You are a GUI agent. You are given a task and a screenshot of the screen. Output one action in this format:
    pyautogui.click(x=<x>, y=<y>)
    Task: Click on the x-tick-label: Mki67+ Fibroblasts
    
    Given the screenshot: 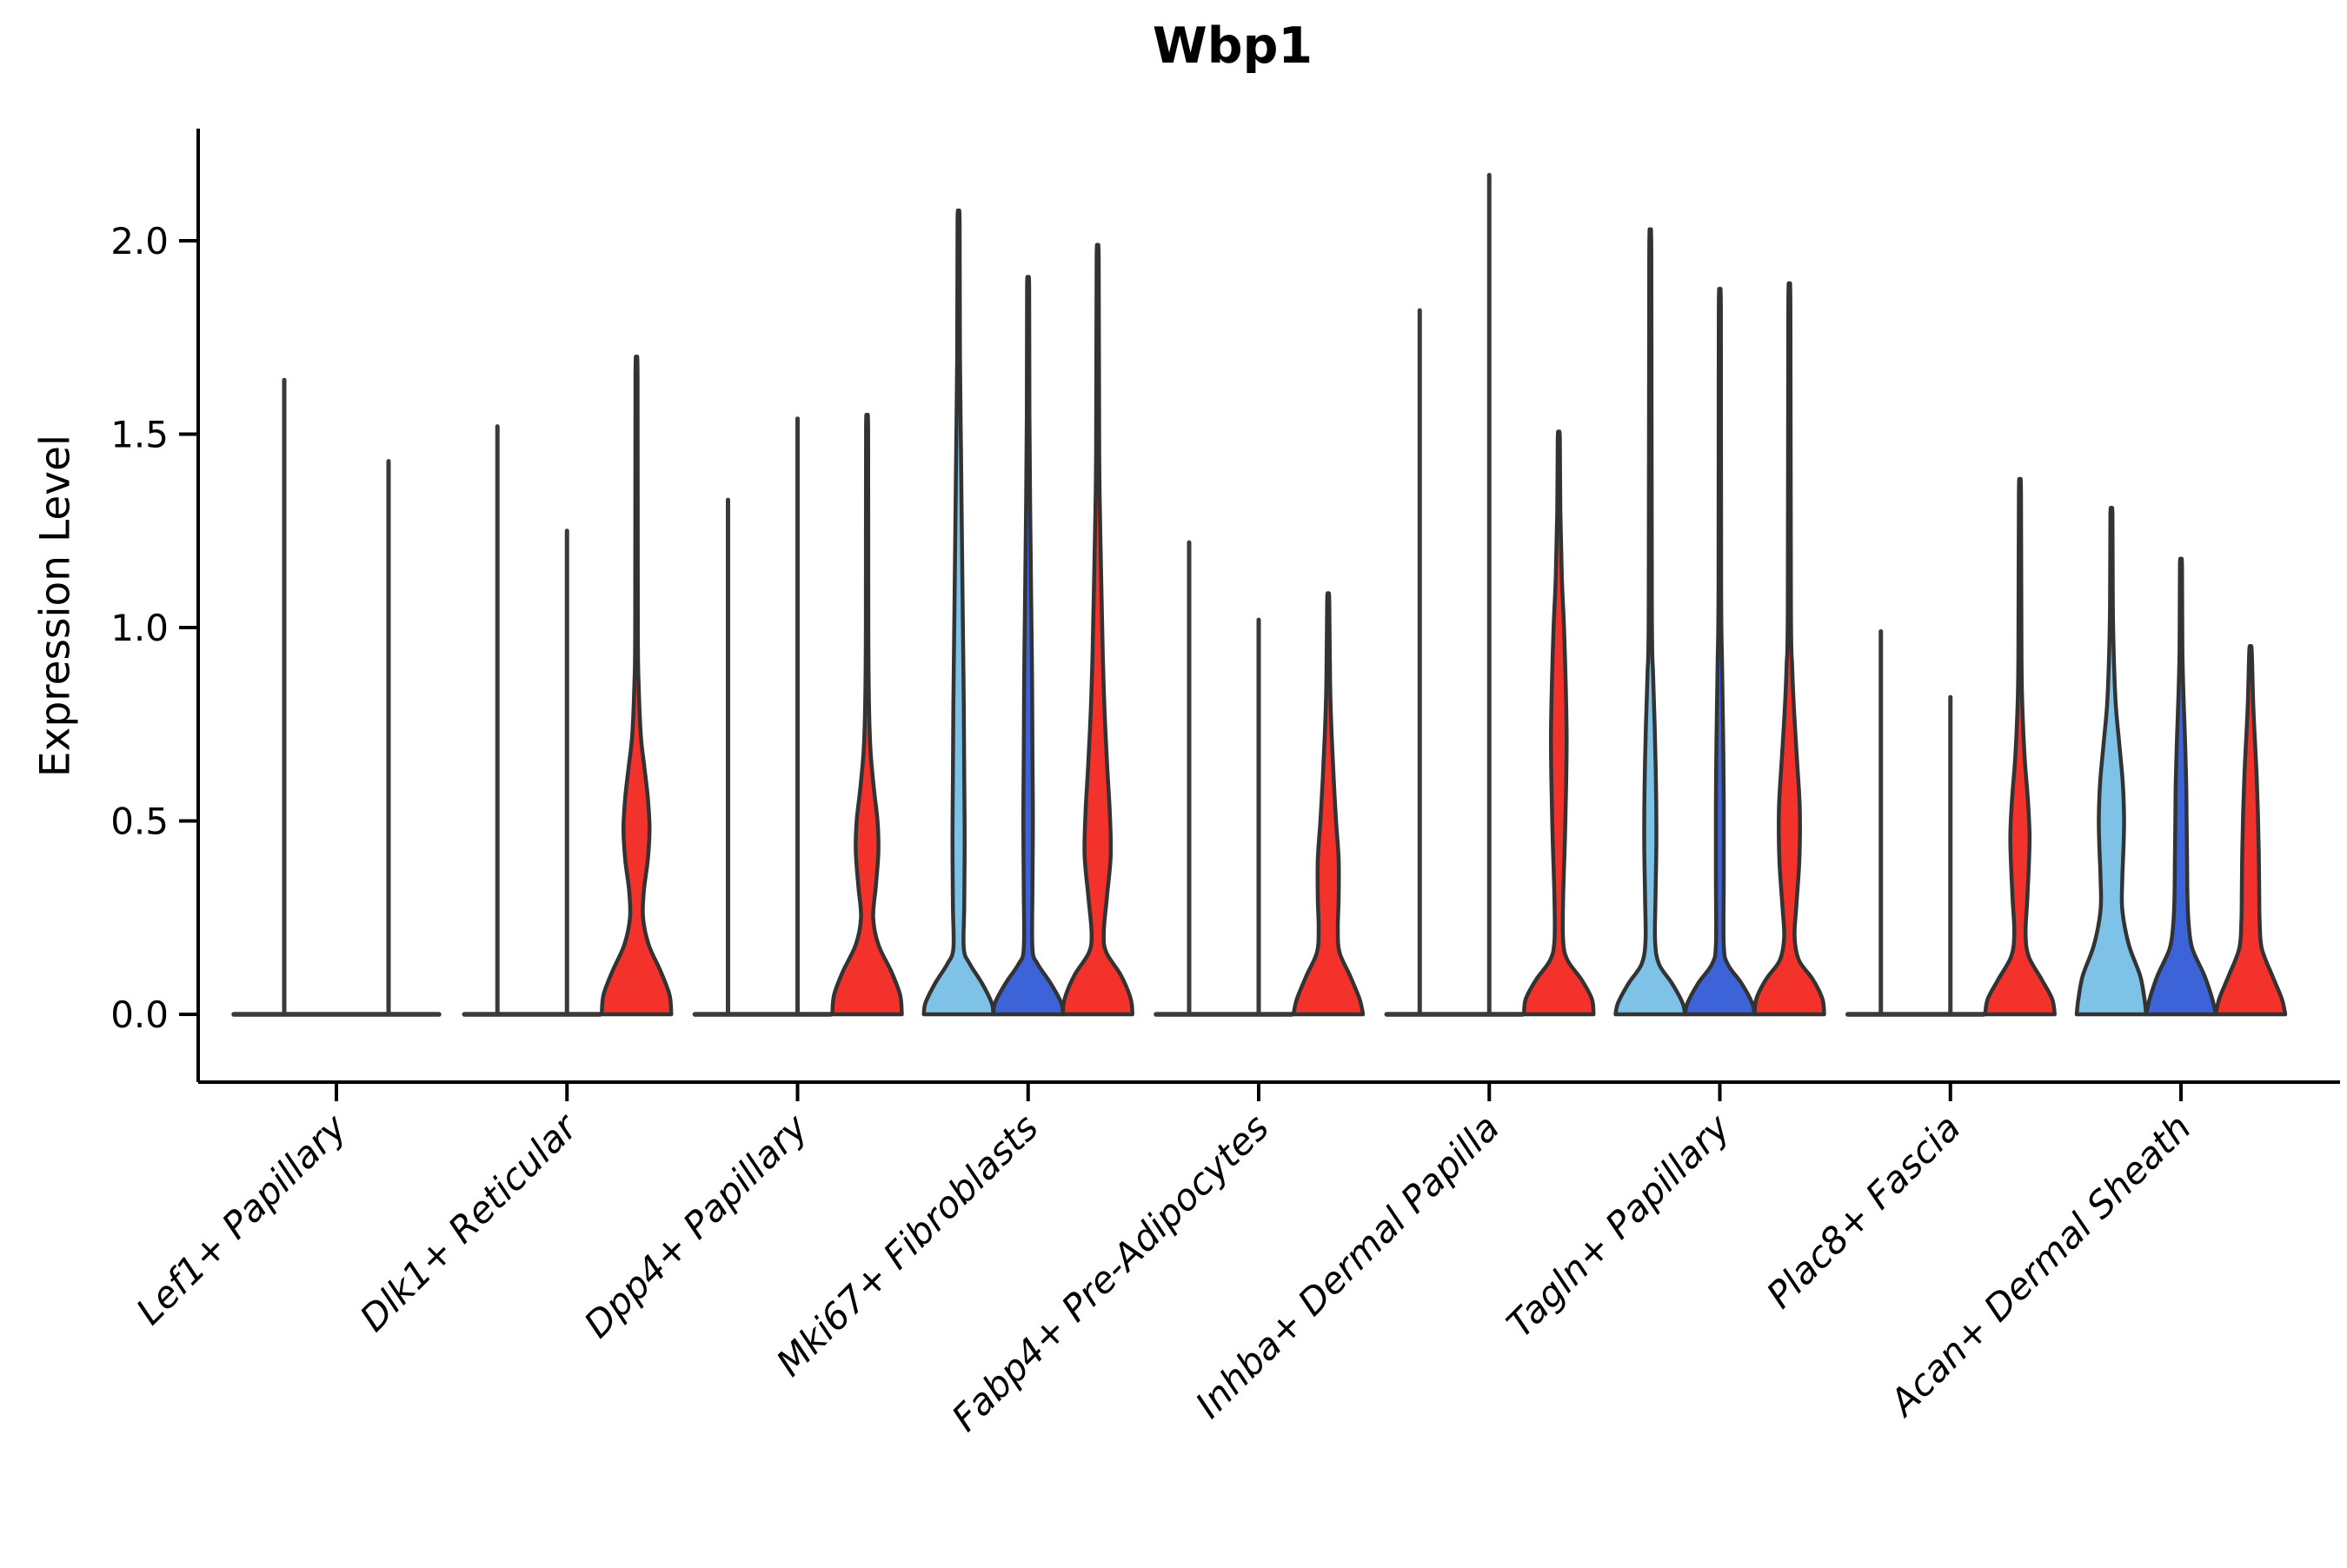 What is the action you would take?
    pyautogui.click(x=907, y=1245)
    